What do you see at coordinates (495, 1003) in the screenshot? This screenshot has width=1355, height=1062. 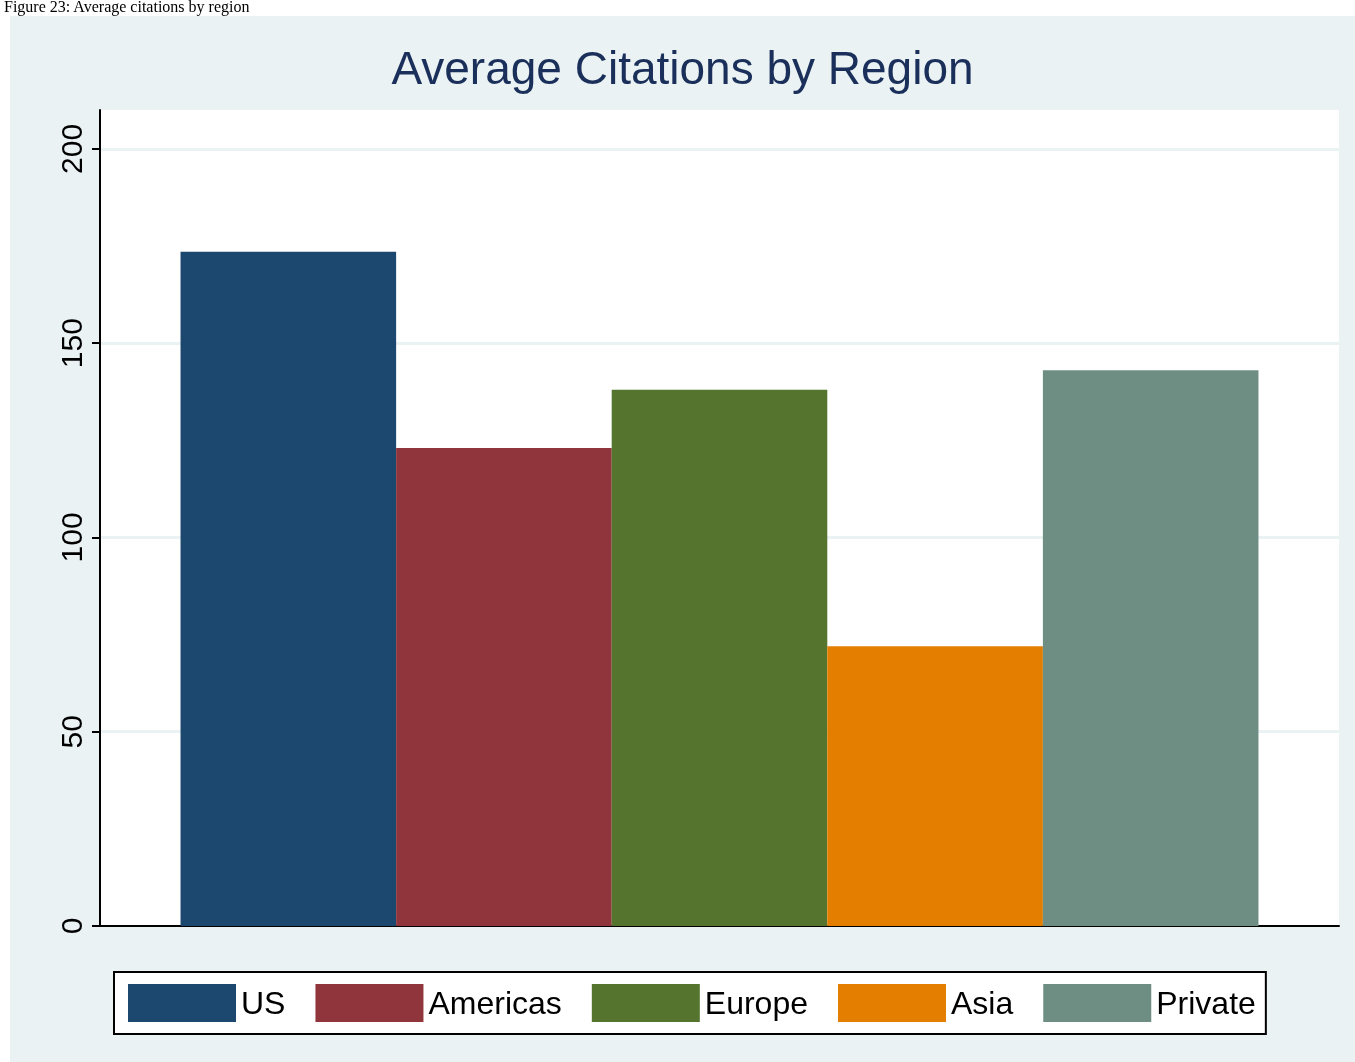 I see `legend-label: Americas` at bounding box center [495, 1003].